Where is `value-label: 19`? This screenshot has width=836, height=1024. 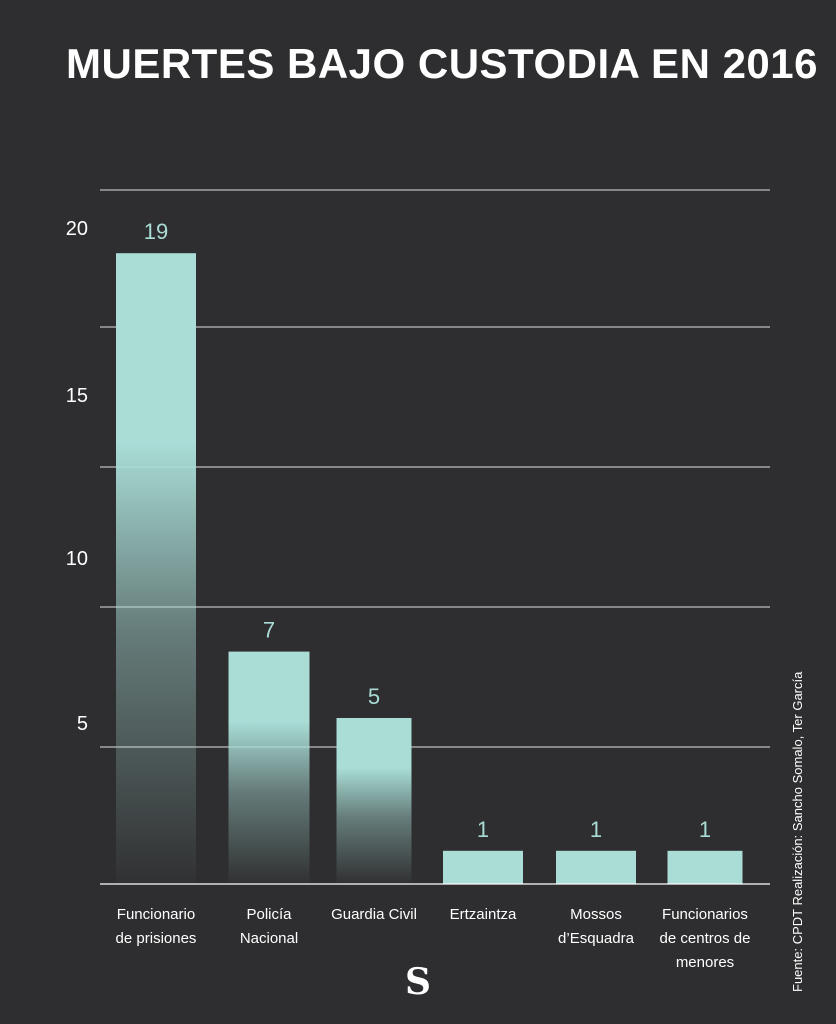 value-label: 19 is located at coordinates (156, 231).